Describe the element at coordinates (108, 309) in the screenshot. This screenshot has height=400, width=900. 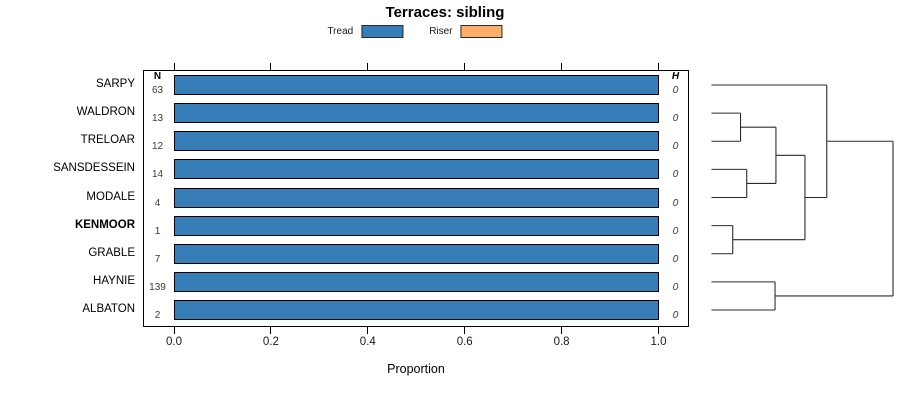
I see `row-label-albaton: ALBATON` at that location.